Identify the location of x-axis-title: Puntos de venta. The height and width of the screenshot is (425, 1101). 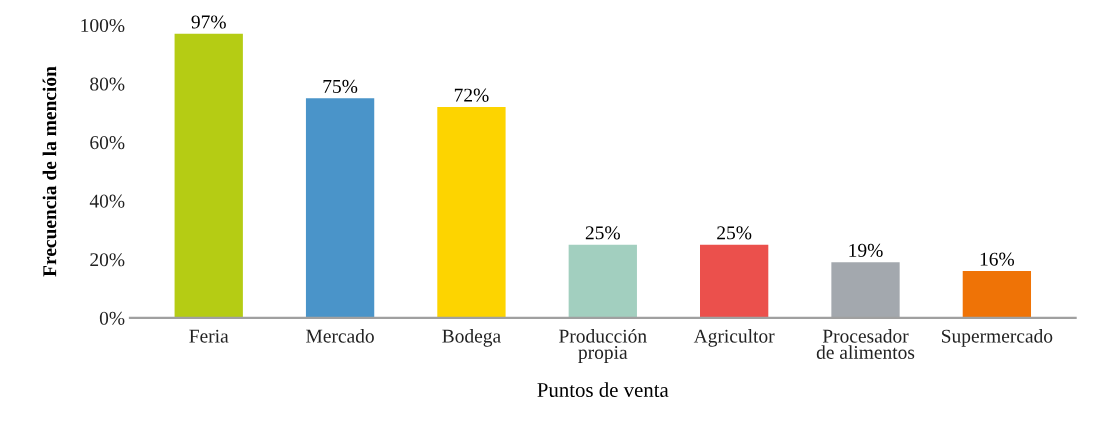
(603, 390).